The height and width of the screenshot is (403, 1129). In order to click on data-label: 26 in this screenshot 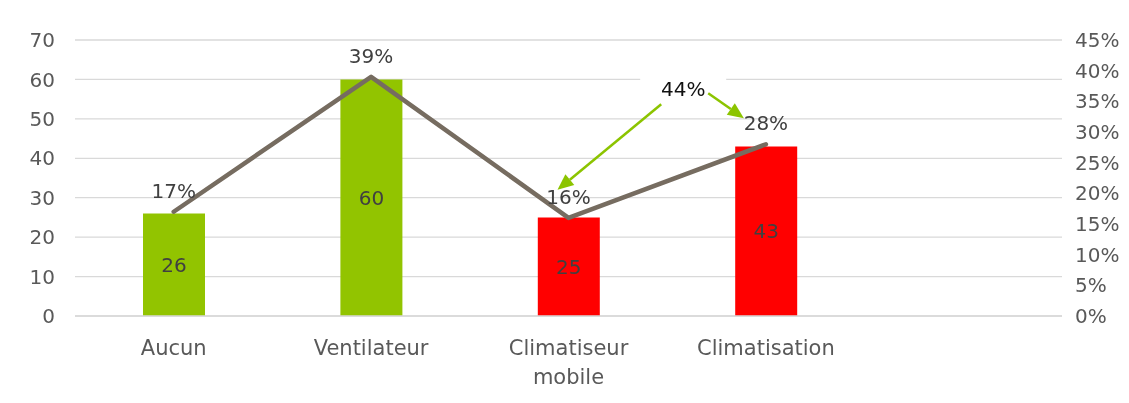, I will do `click(174, 264)`.